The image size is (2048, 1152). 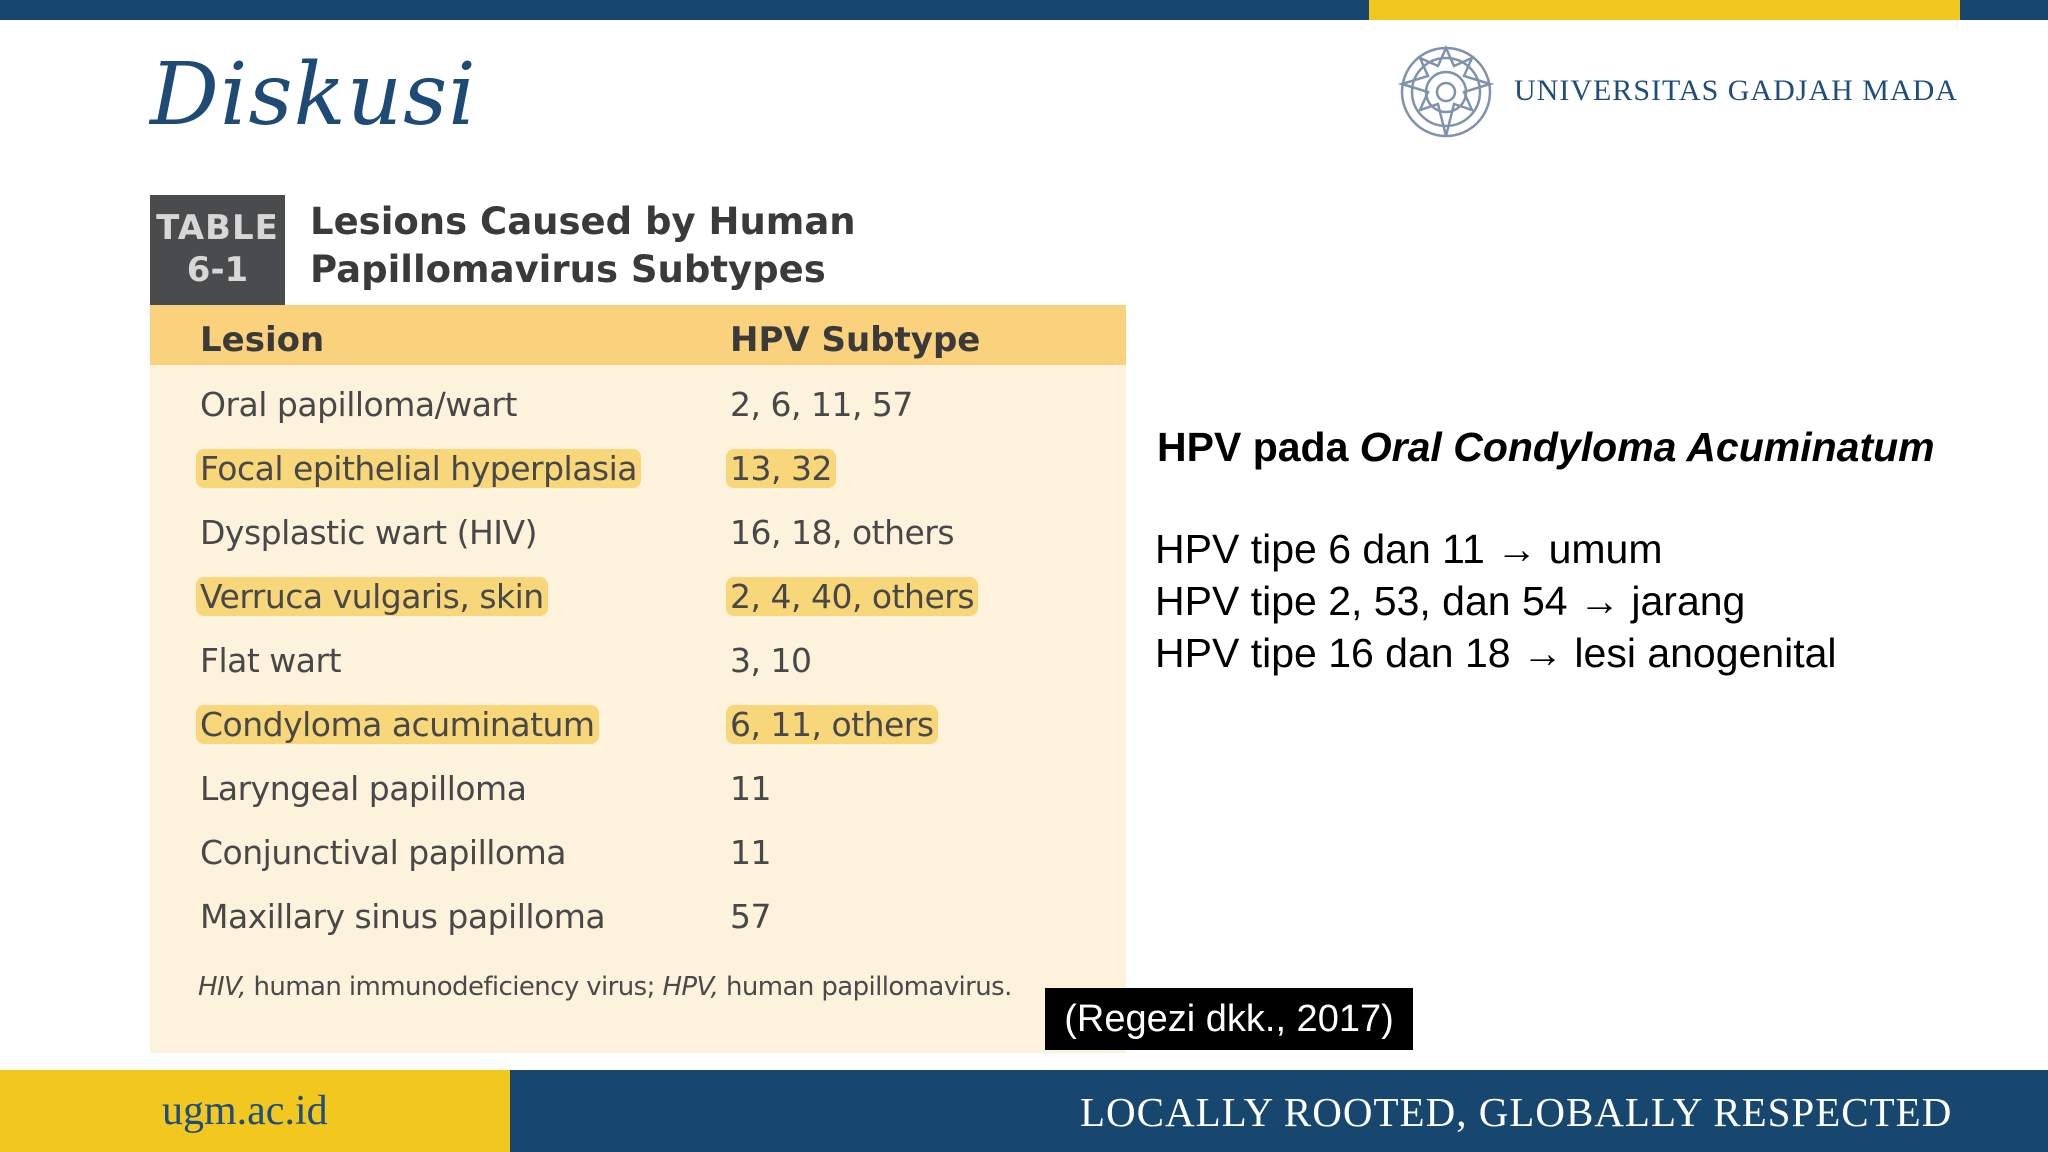 I want to click on cell-hpv-subtype-text: 2, 6, 11, 57, so click(x=821, y=404).